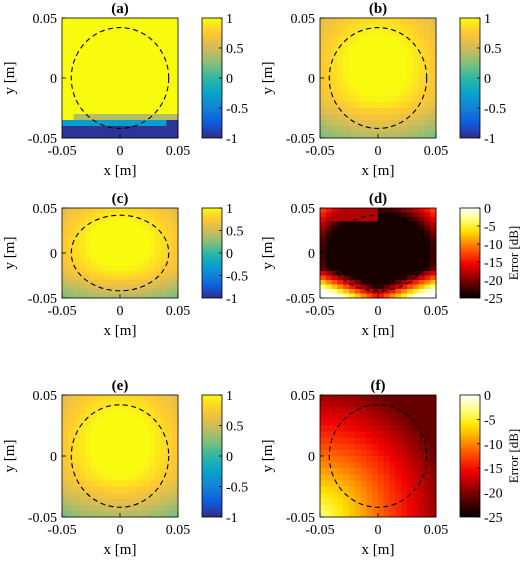 The image size is (523, 562). I want to click on panel-title: (d), so click(378, 199).